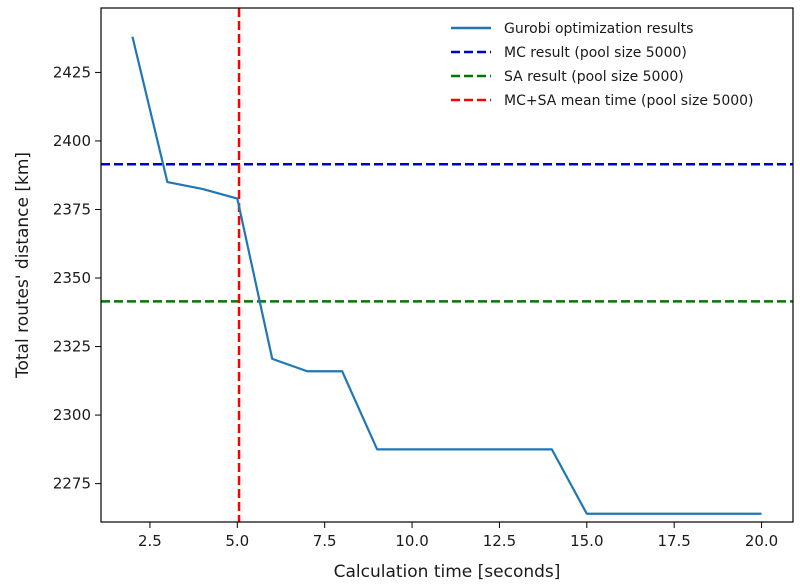  Describe the element at coordinates (72, 484) in the screenshot. I see `y-tick-label: 2275` at that location.